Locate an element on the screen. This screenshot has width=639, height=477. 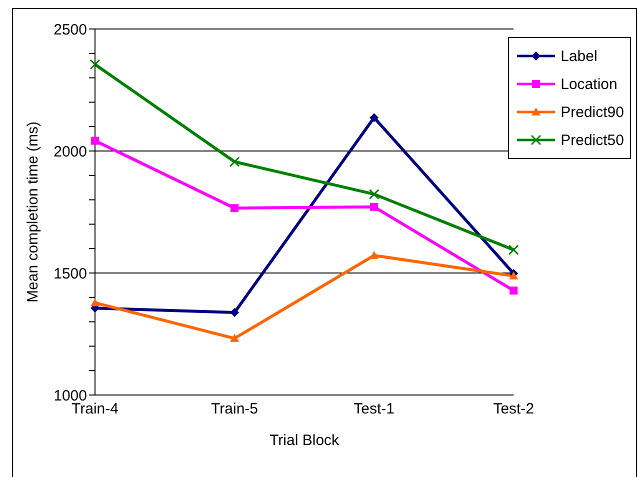
y-tick-label: 2000 is located at coordinates (70, 151).